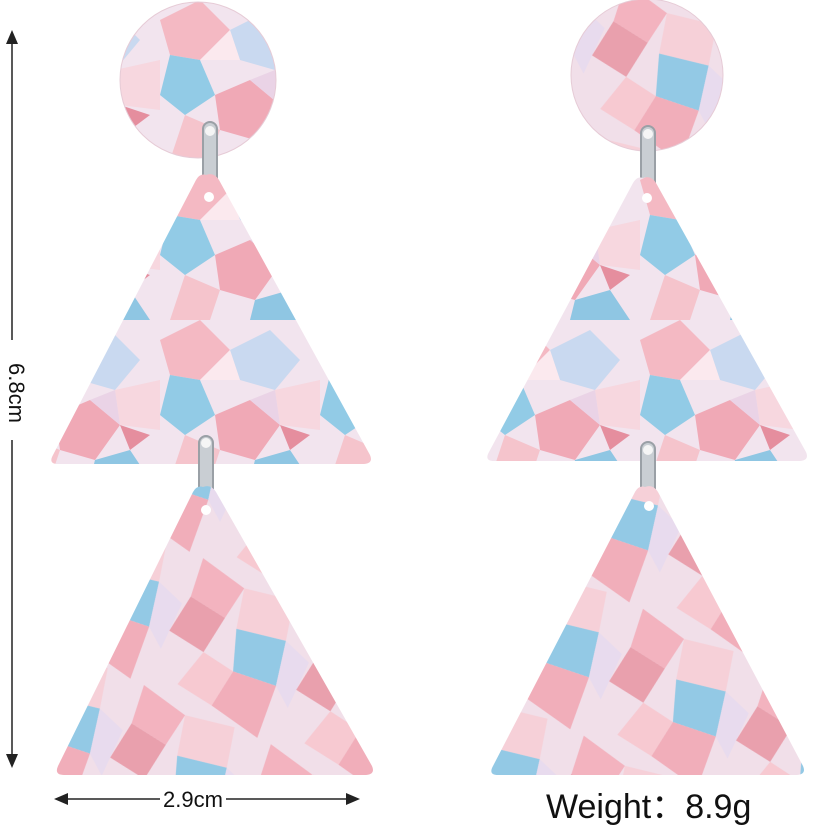  What do you see at coordinates (647, 75) in the screenshot?
I see `right-stud-disc` at bounding box center [647, 75].